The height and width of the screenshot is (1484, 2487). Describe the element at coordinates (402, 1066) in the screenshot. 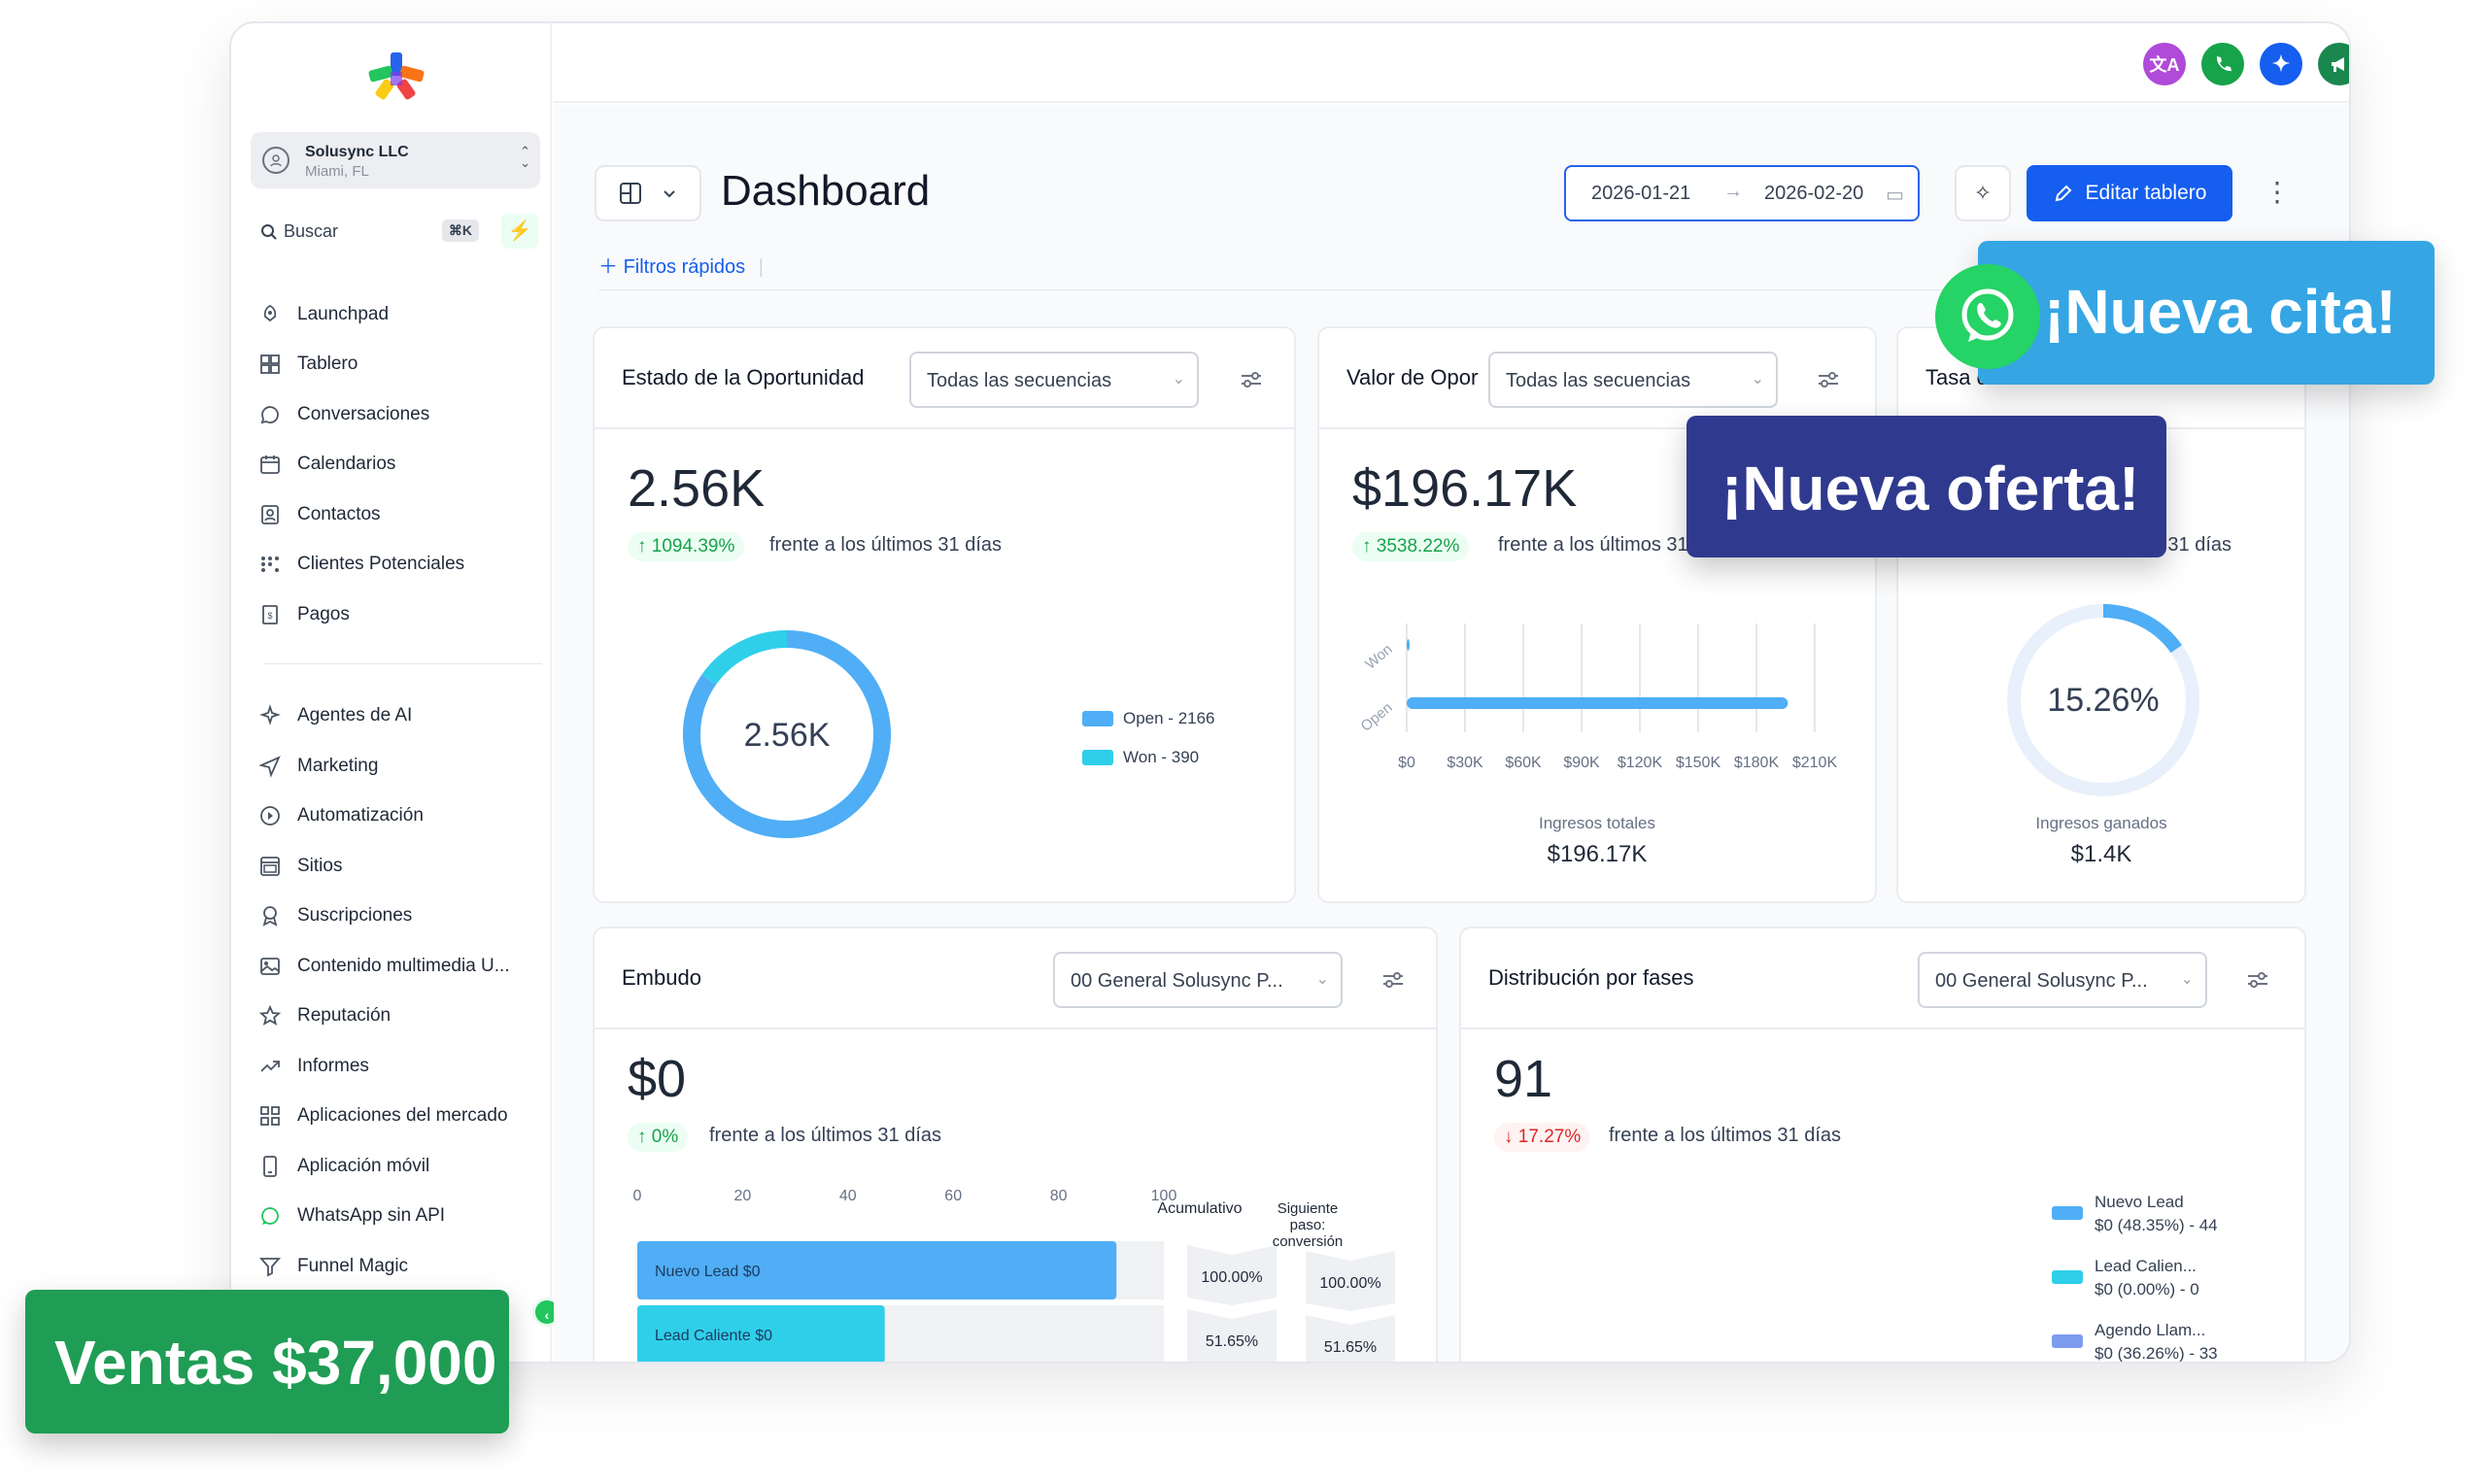

I see `sidebar-item-trend: Informes` at that location.